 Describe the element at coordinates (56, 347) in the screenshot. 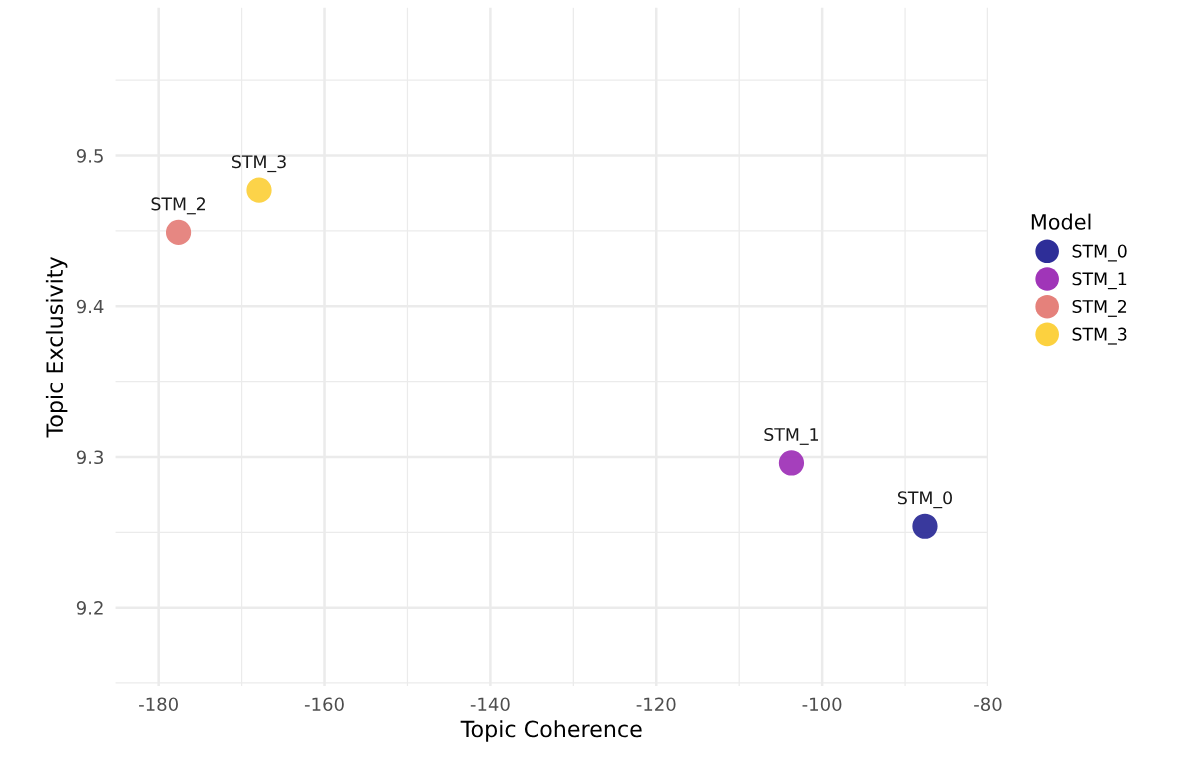

I see `y-axis-title: Topic Exclusivity` at that location.